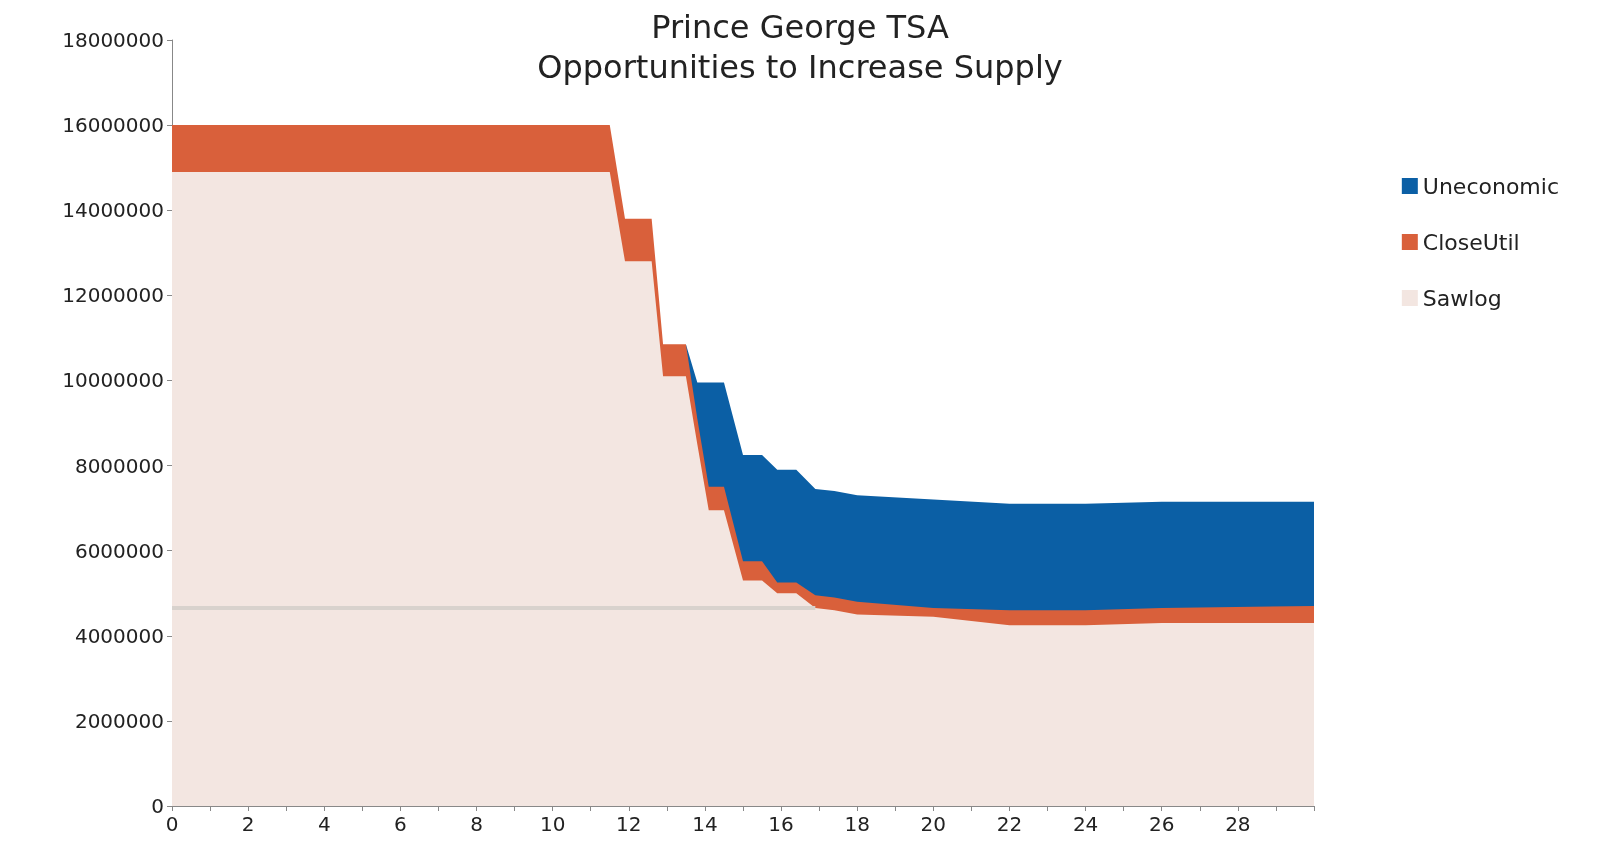 The image size is (1604, 866). I want to click on x-tick-label: 0, so click(172, 824).